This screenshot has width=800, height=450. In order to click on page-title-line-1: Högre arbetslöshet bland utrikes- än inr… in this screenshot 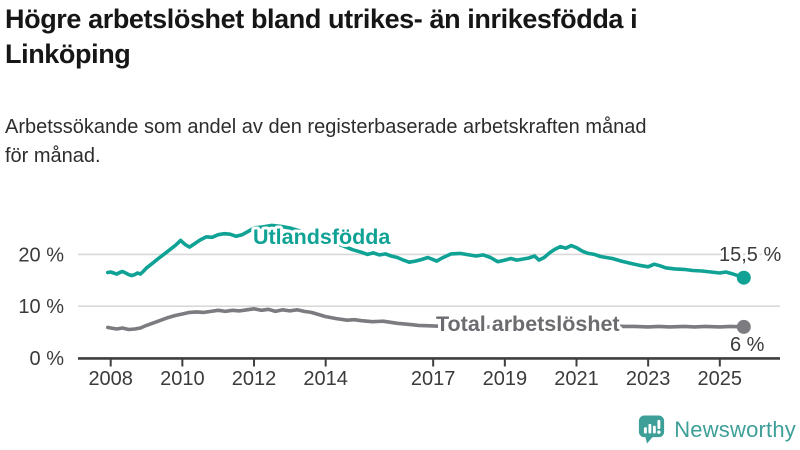, I will do `click(321, 19)`.